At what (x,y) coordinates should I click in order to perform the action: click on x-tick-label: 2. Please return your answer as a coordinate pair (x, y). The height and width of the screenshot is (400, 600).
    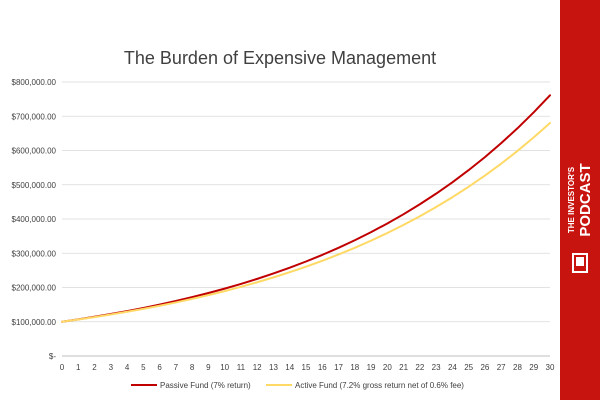
    Looking at the image, I should click on (94, 367).